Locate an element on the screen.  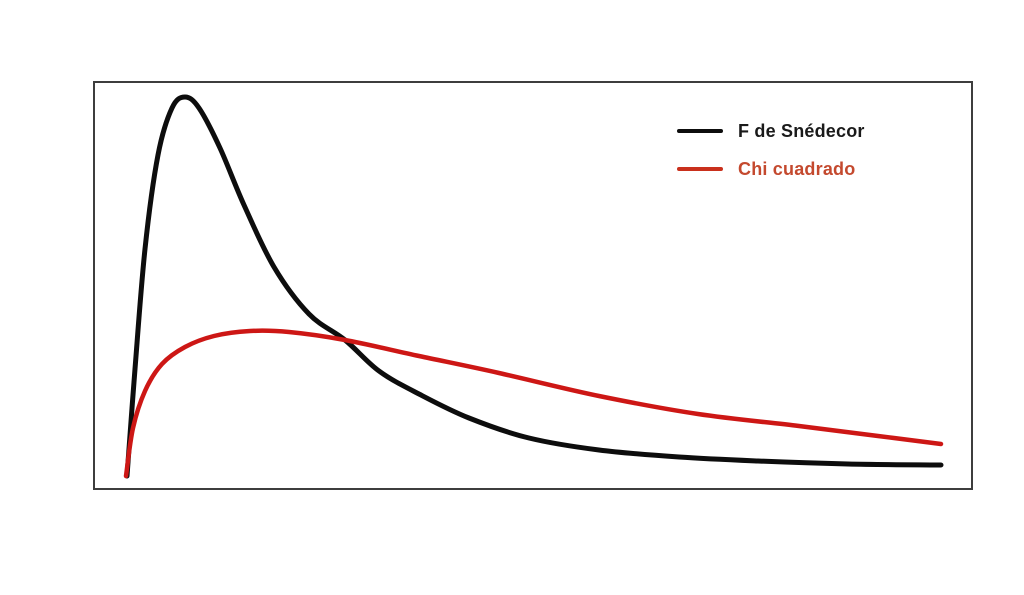
legend-item-f-snedecor: F de Snédecor is located at coordinates (771, 130).